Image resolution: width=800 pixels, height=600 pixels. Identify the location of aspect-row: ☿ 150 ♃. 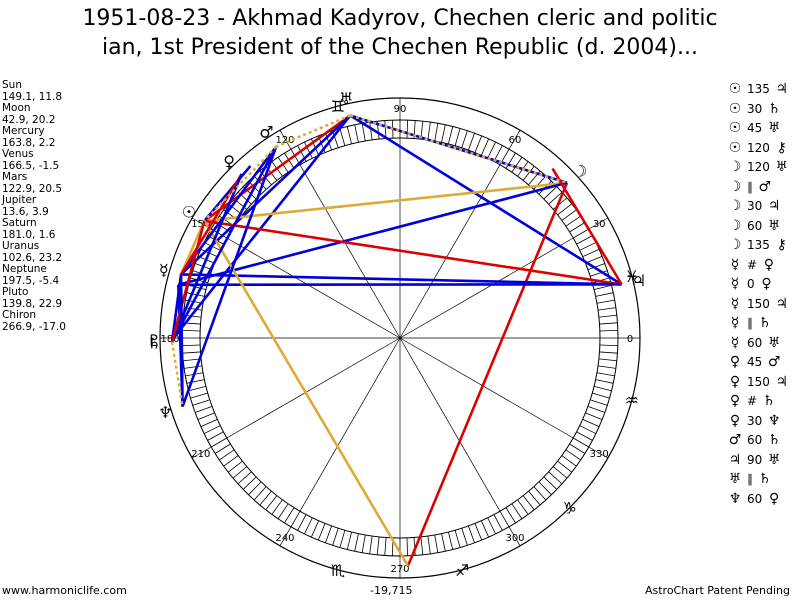
(758, 305).